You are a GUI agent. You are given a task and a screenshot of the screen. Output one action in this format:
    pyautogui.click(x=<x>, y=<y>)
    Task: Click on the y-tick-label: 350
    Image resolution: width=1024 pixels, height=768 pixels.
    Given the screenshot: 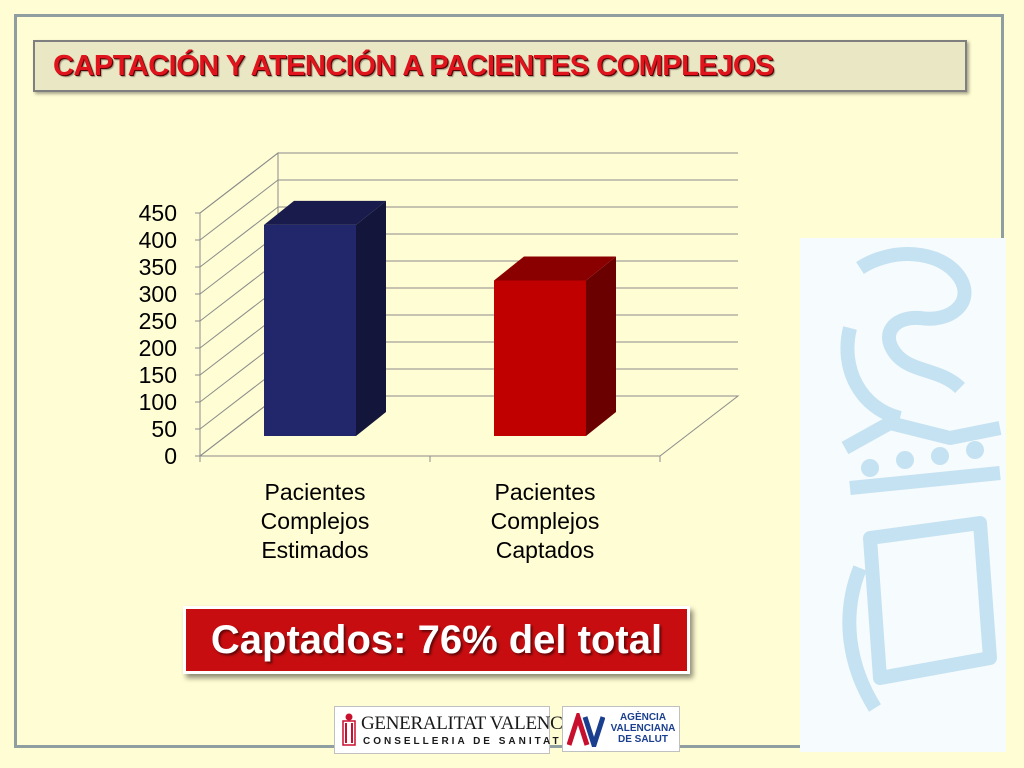 What is the action you would take?
    pyautogui.click(x=158, y=267)
    